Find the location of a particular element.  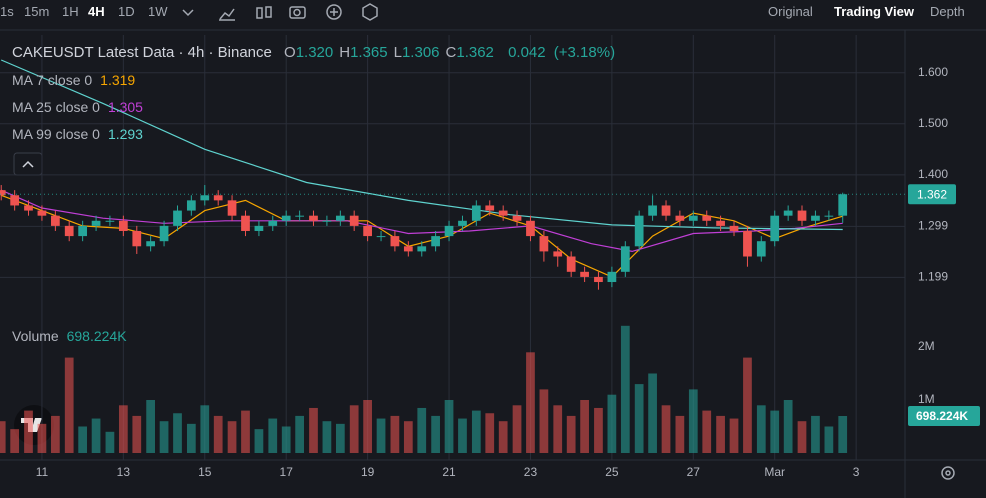

y-tick-label: 1.400 is located at coordinates (933, 174).